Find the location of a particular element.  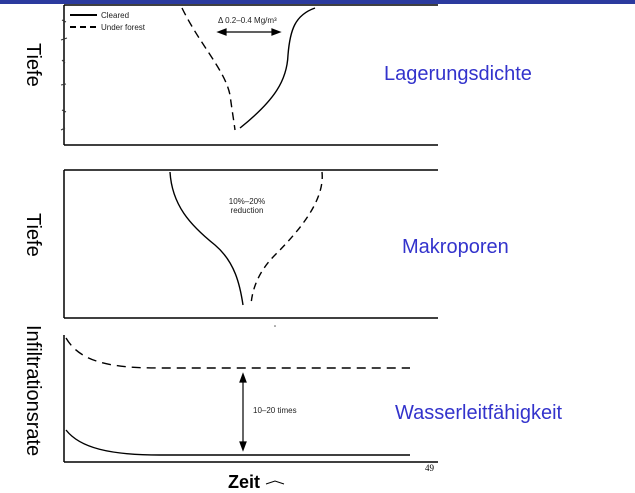

panel-1-title: Lagerungsdichte is located at coordinates (458, 74).